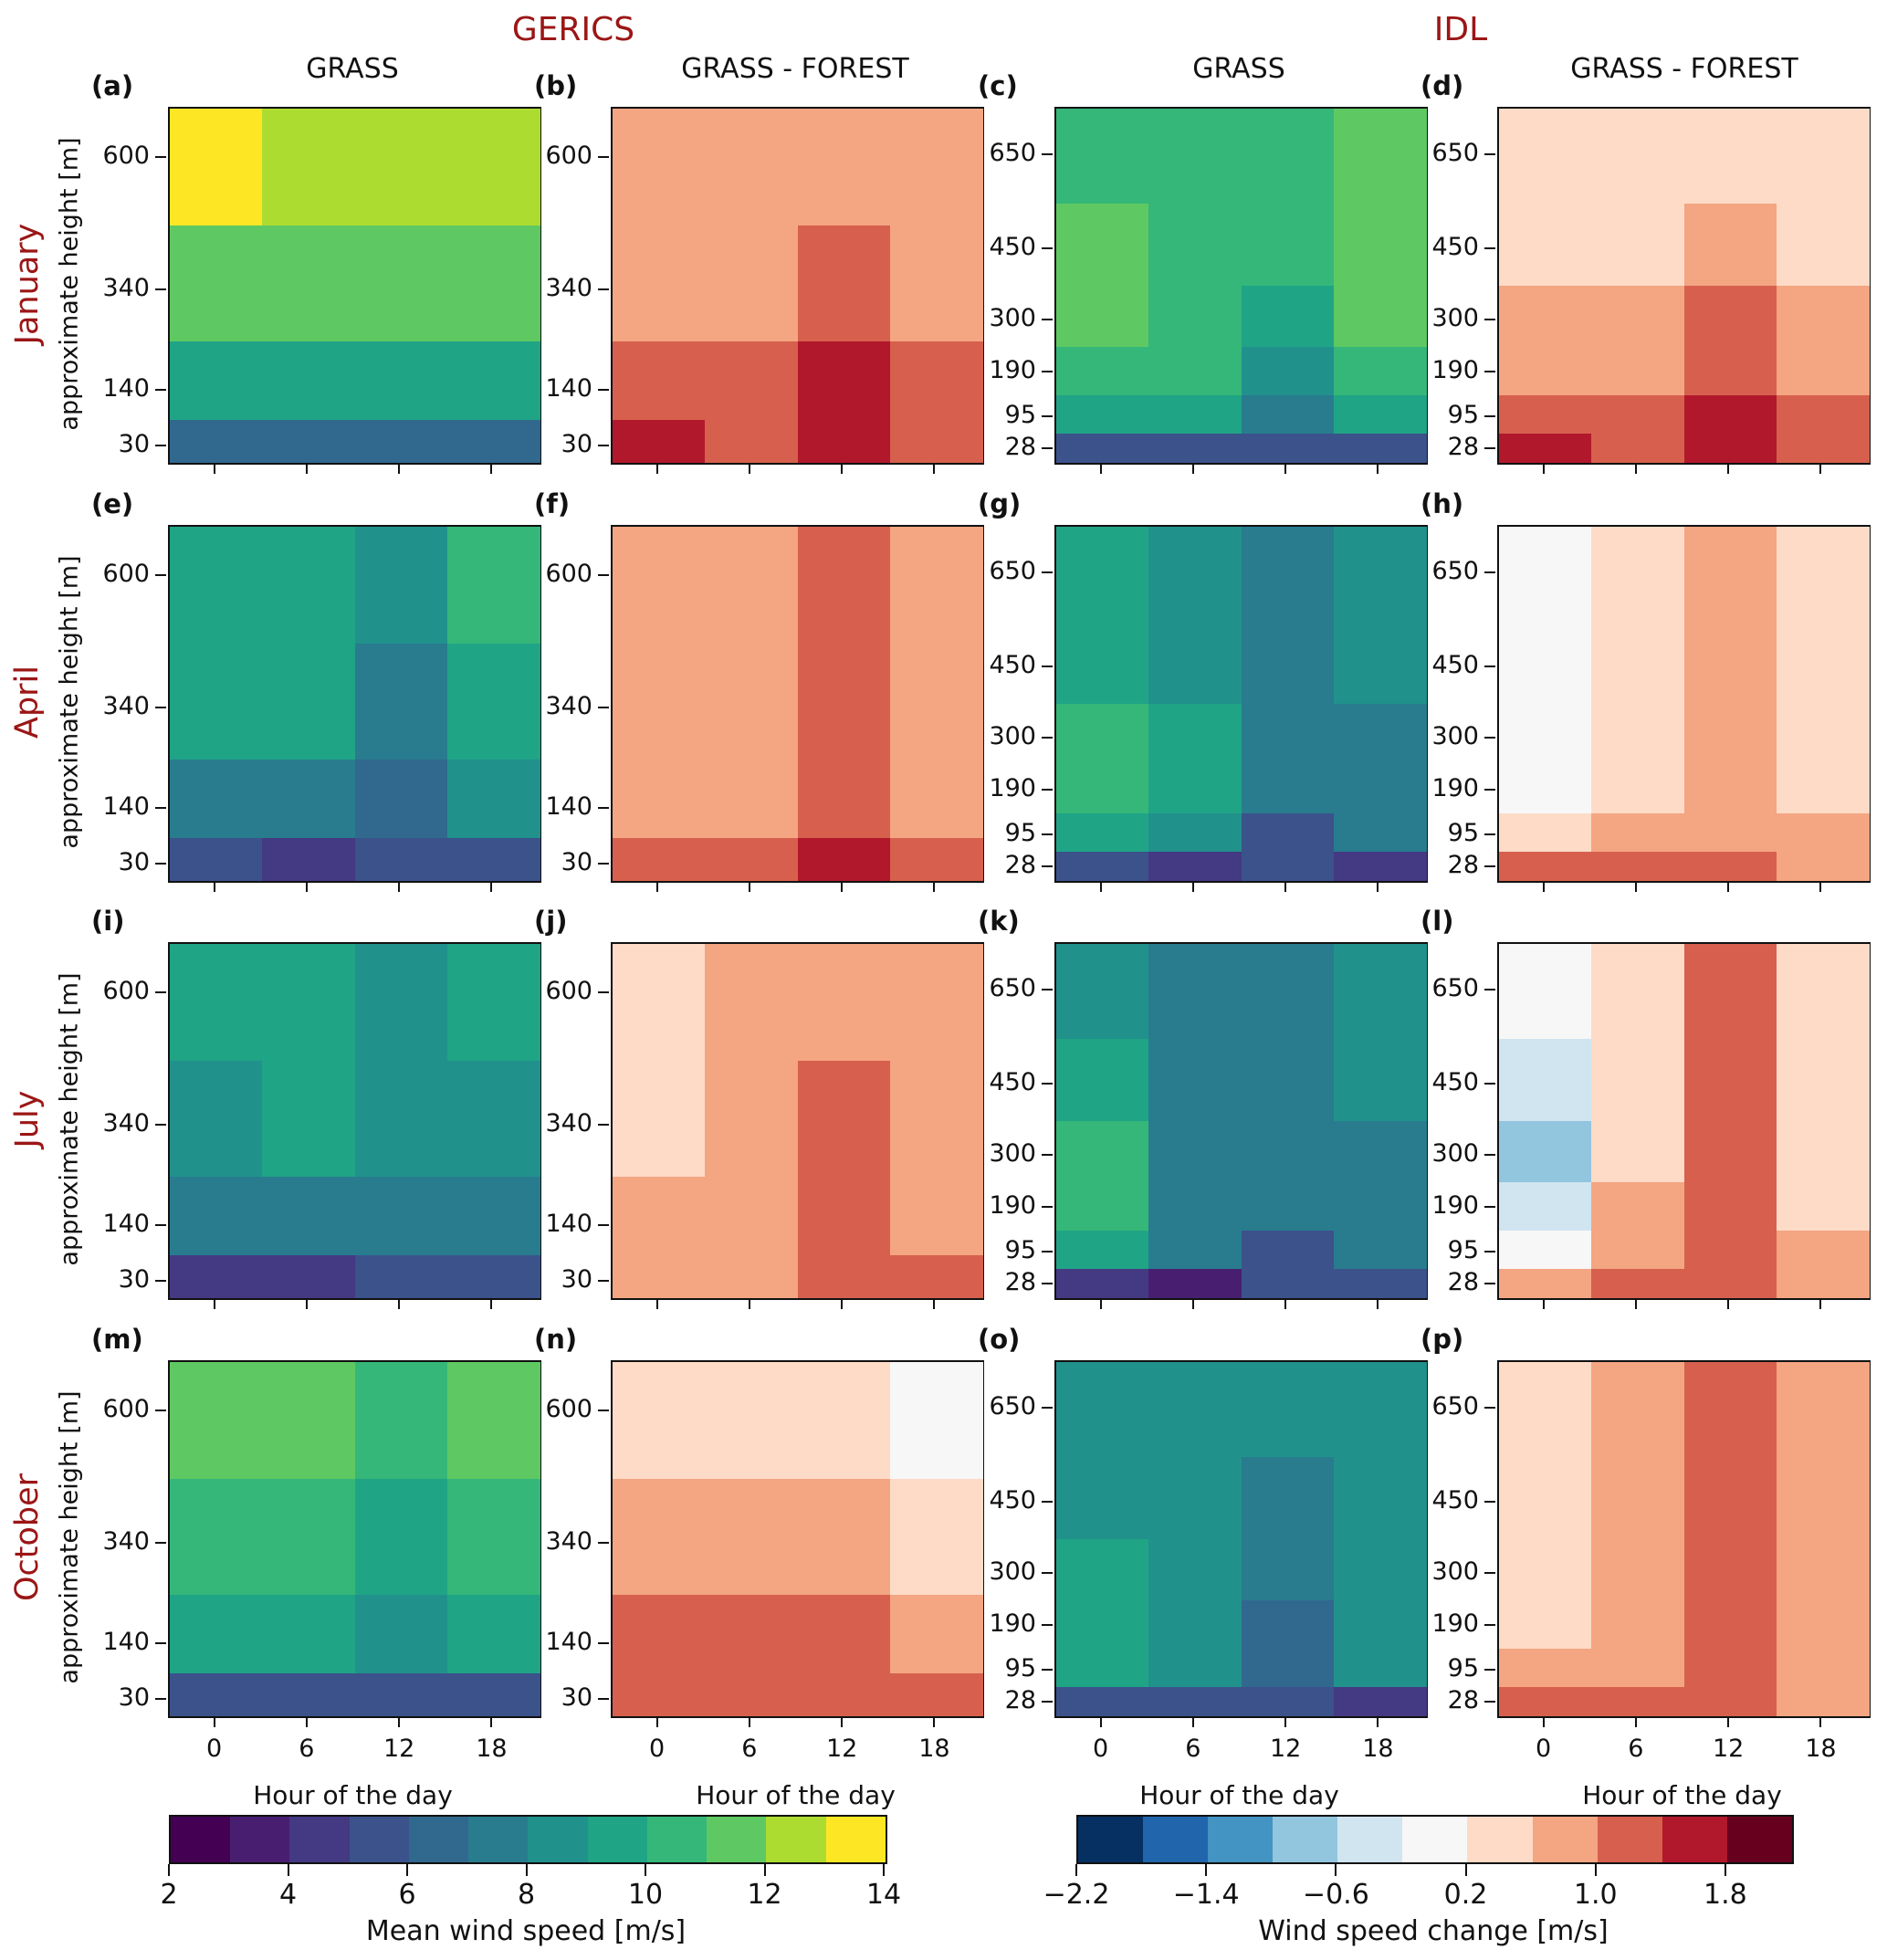  I want to click on y-tick-label: 300, so click(1455, 317).